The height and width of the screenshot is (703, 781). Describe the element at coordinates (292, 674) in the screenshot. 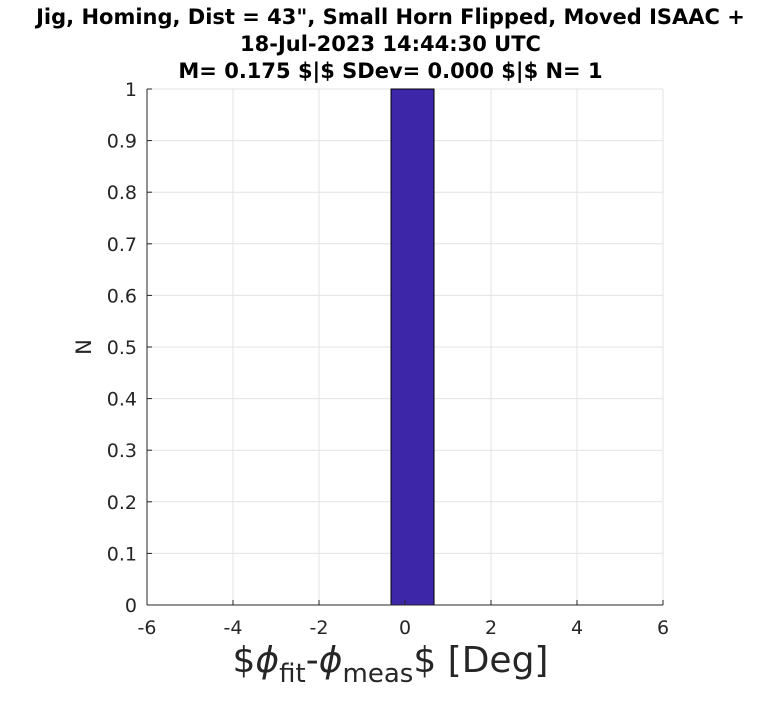

I see `x-axis-label-sub-fit: fit` at that location.